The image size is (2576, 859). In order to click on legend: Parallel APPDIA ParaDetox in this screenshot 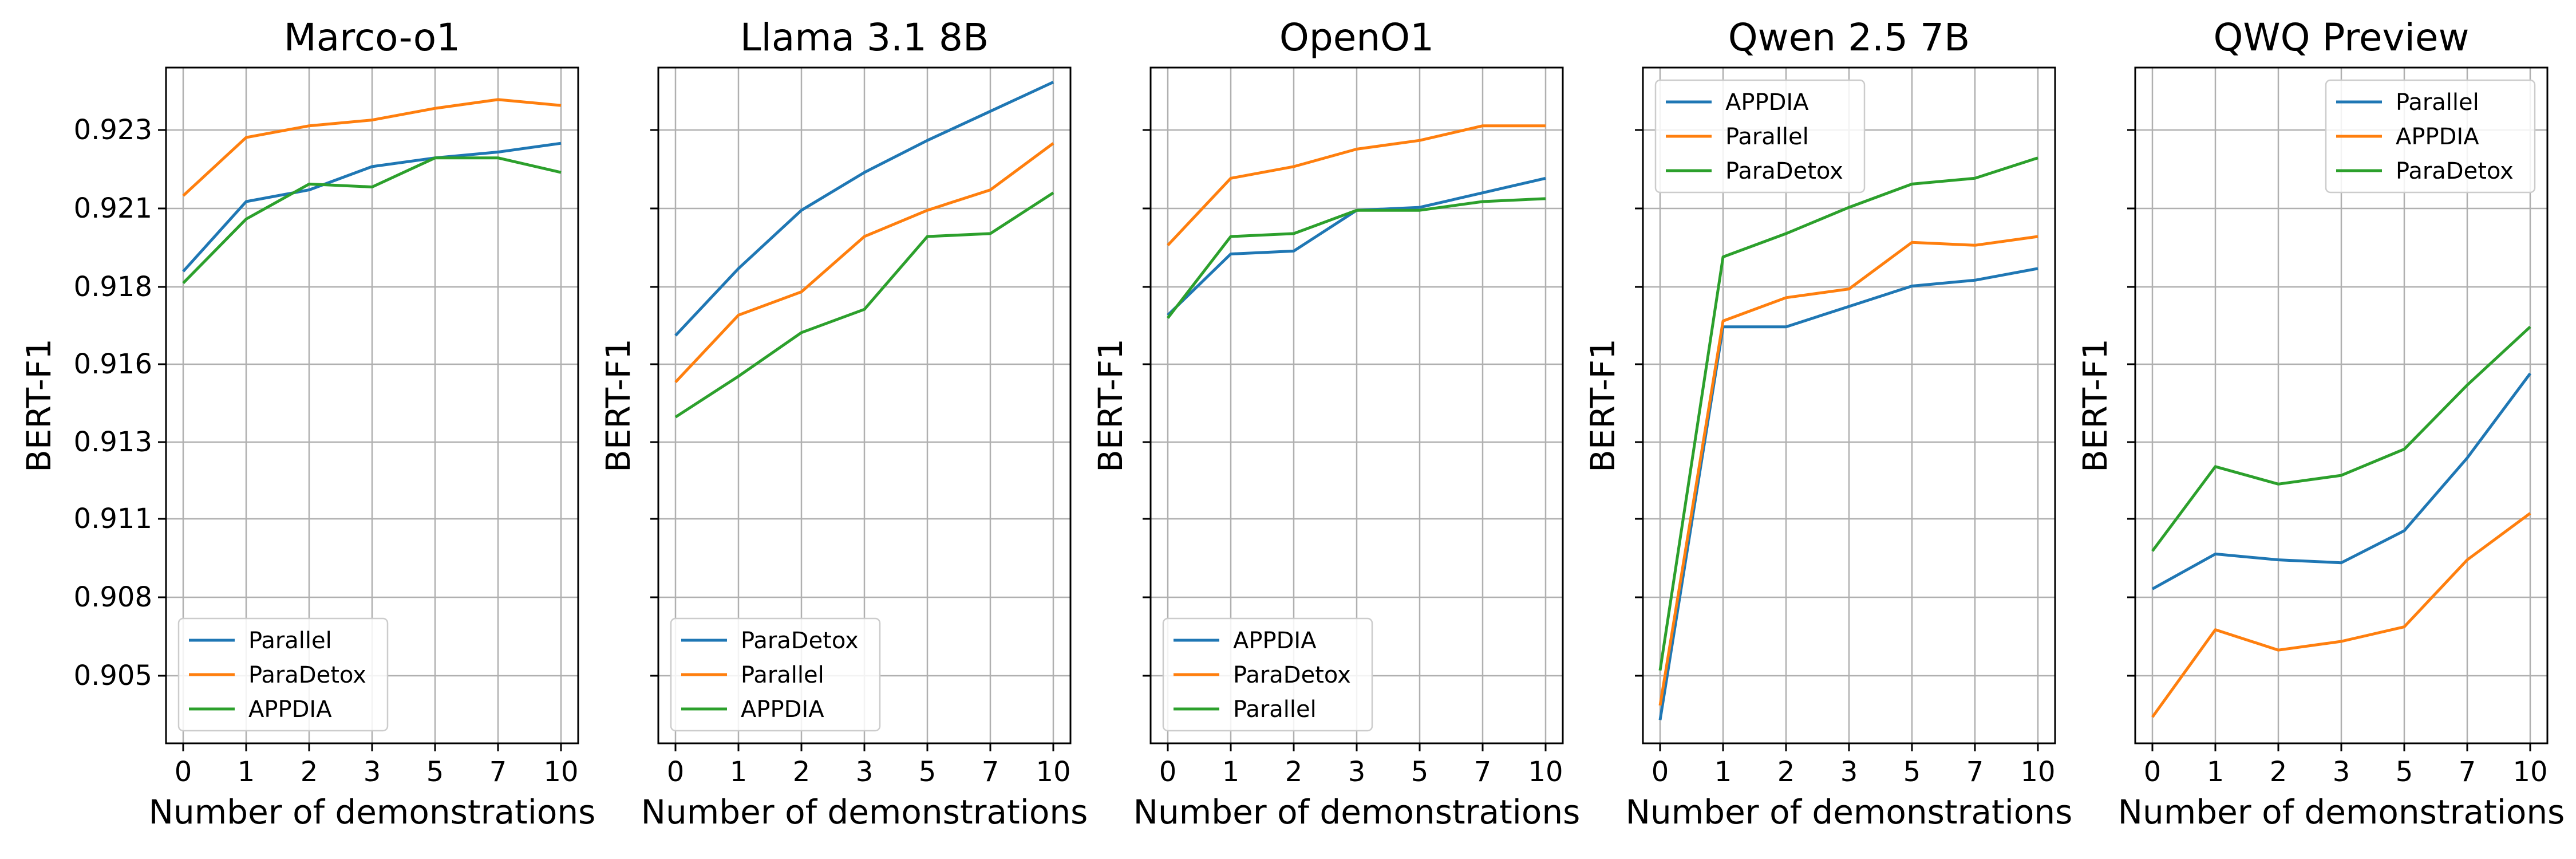, I will do `click(2430, 136)`.